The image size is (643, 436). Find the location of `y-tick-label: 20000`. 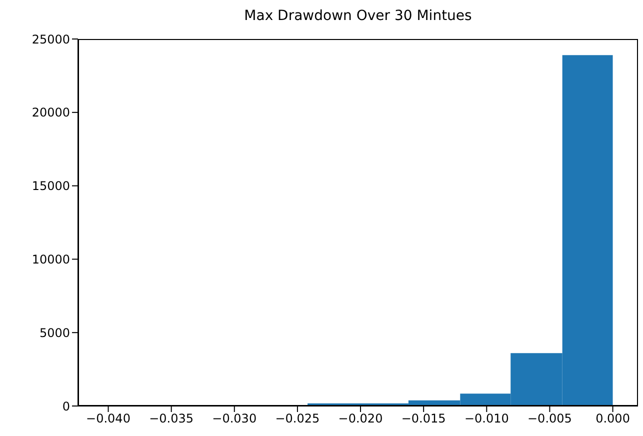

y-tick-label: 20000 is located at coordinates (51, 113).